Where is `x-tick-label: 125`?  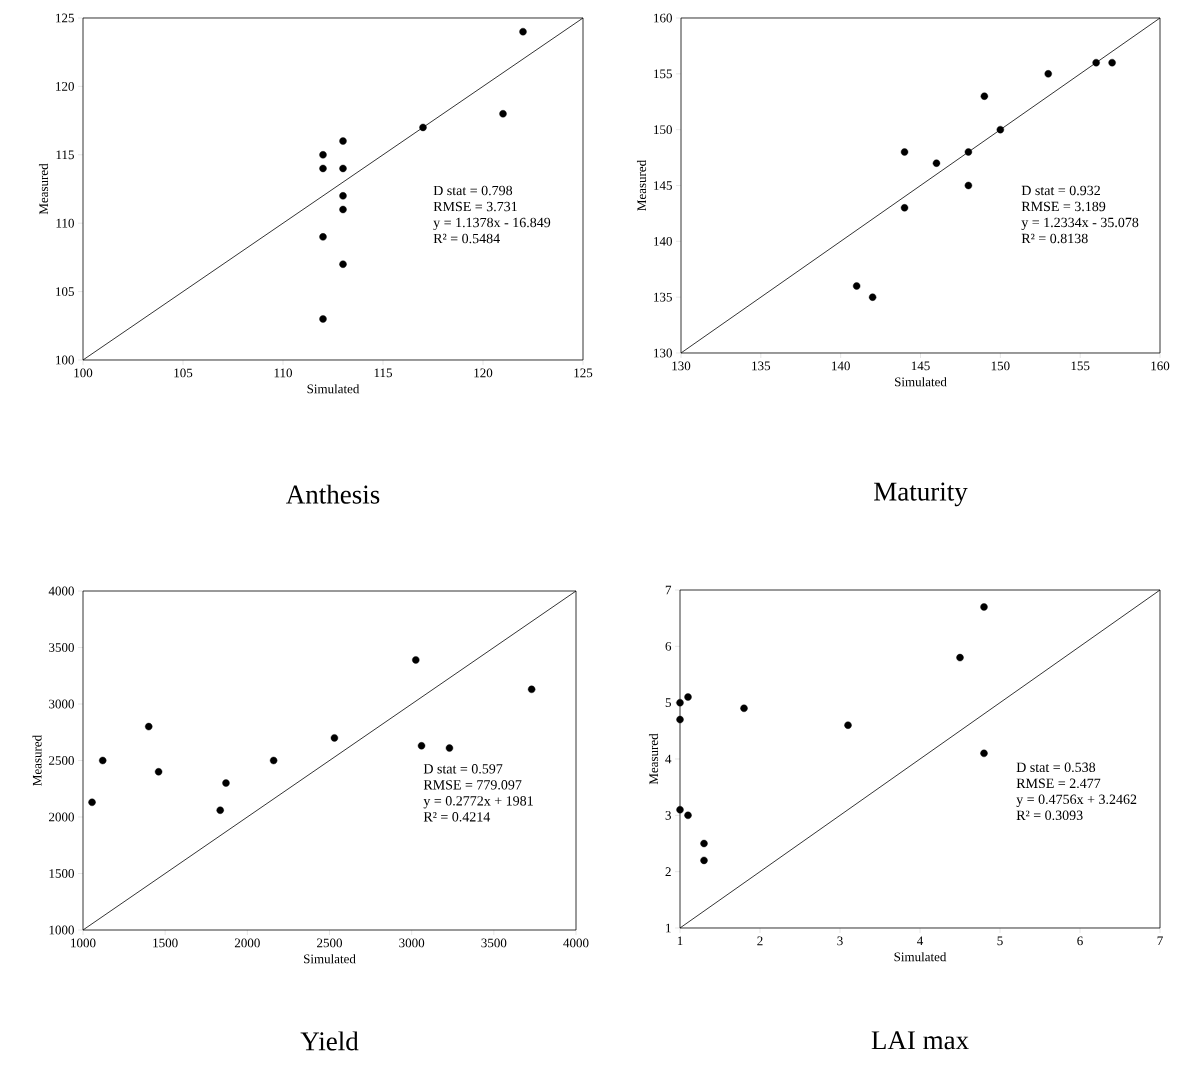 x-tick-label: 125 is located at coordinates (583, 373).